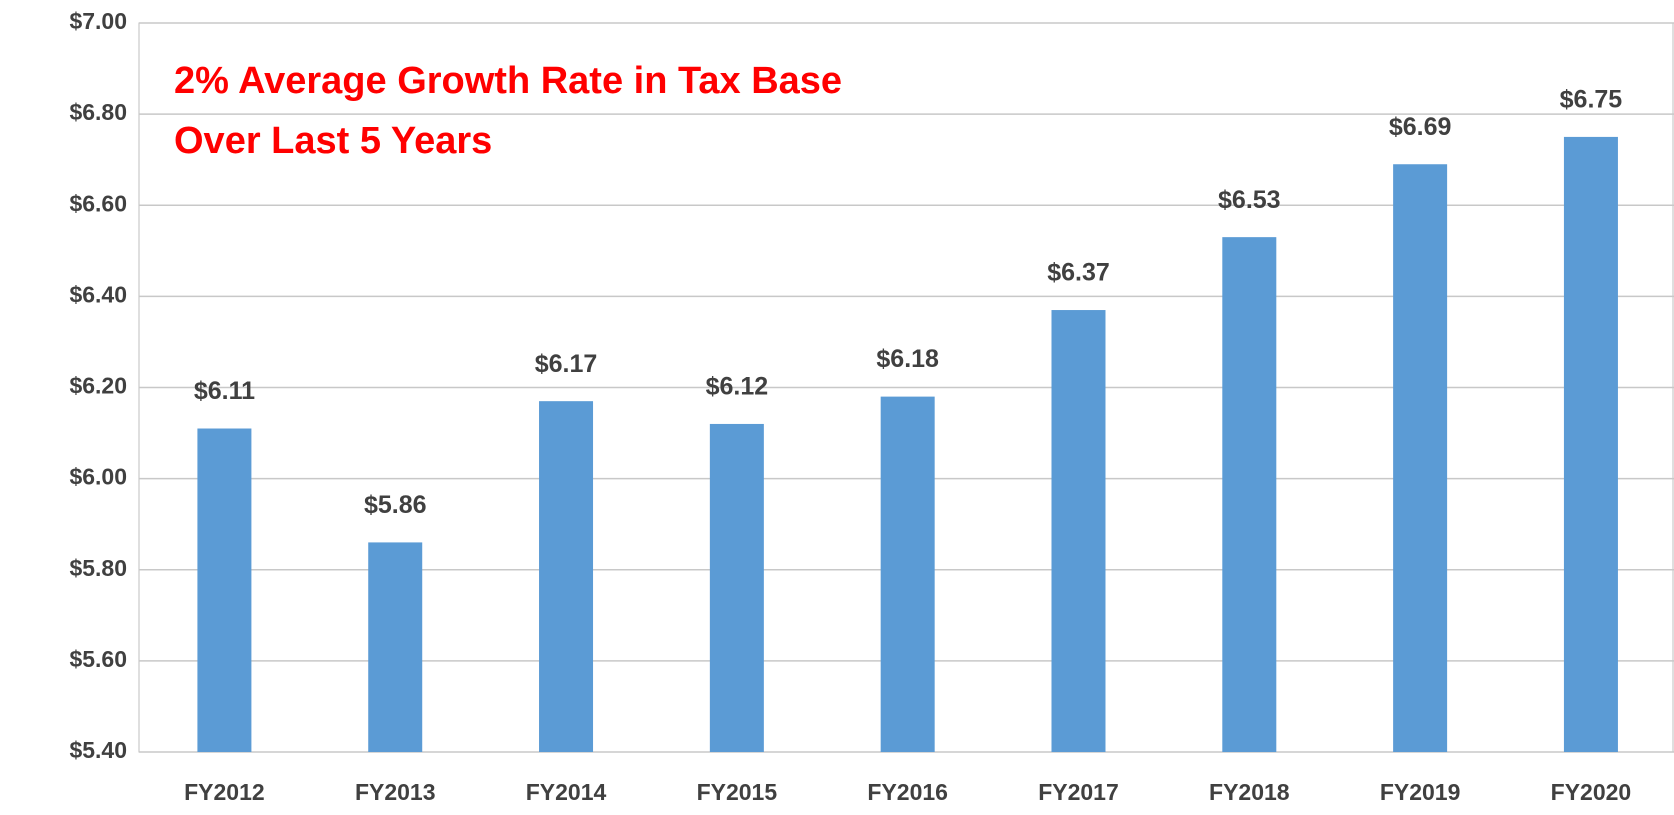  I want to click on x-tick-label: FY2013, so click(395, 792).